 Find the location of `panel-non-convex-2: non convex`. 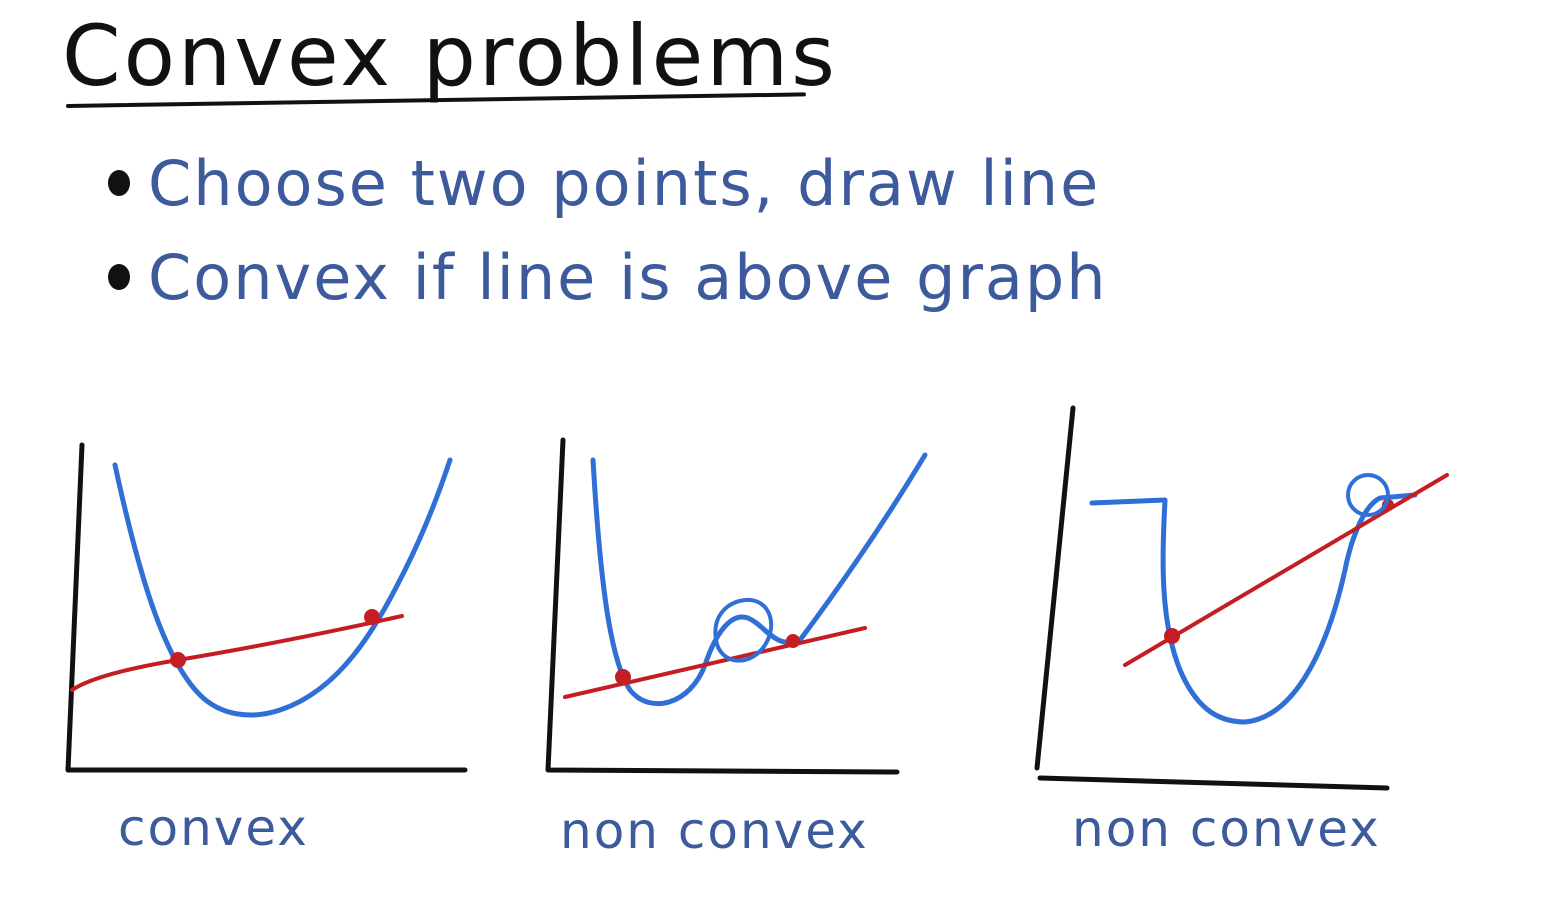

panel-non-convex-2: non convex is located at coordinates (1241, 631).